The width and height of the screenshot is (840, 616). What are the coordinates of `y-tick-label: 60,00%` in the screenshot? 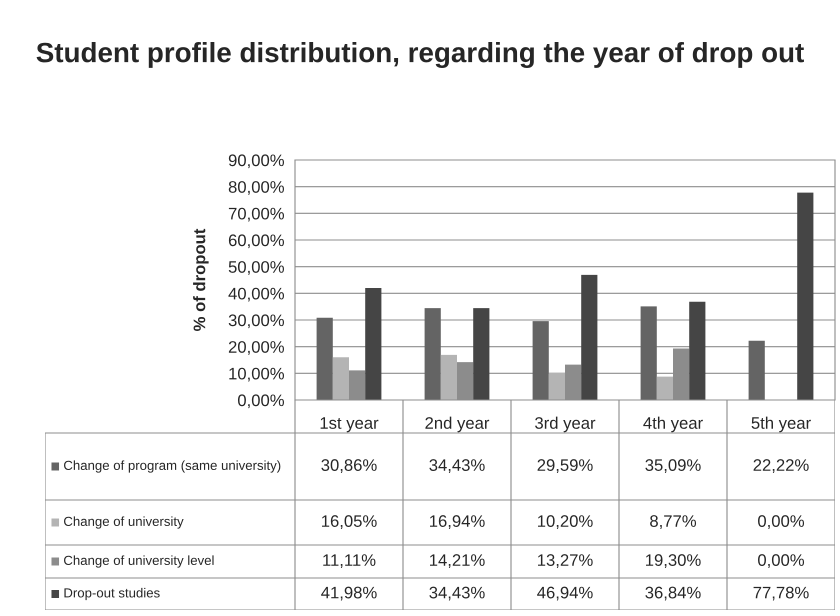 It's located at (256, 241).